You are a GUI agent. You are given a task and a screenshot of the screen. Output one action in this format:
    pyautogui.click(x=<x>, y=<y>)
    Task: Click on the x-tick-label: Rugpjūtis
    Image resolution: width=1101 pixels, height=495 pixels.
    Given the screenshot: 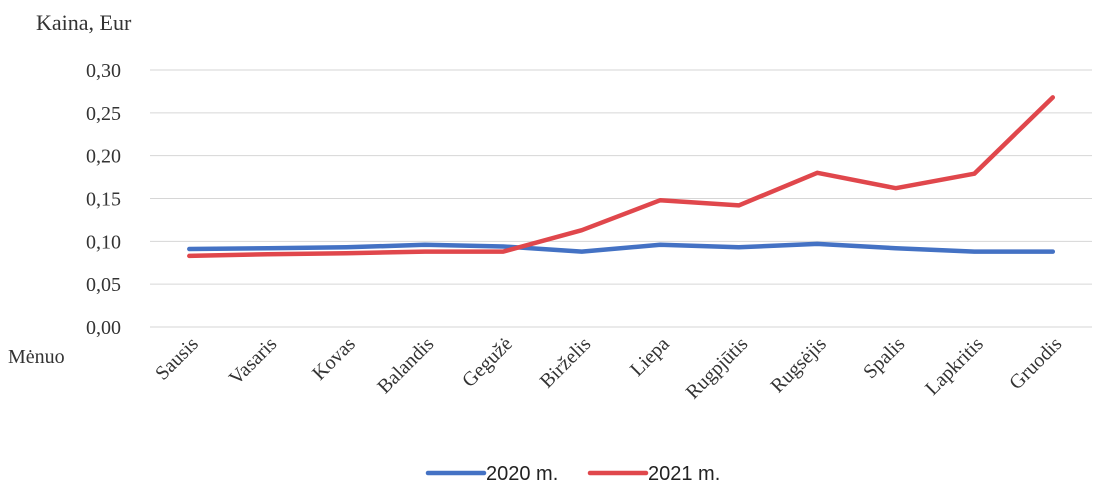 What is the action you would take?
    pyautogui.click(x=717, y=368)
    